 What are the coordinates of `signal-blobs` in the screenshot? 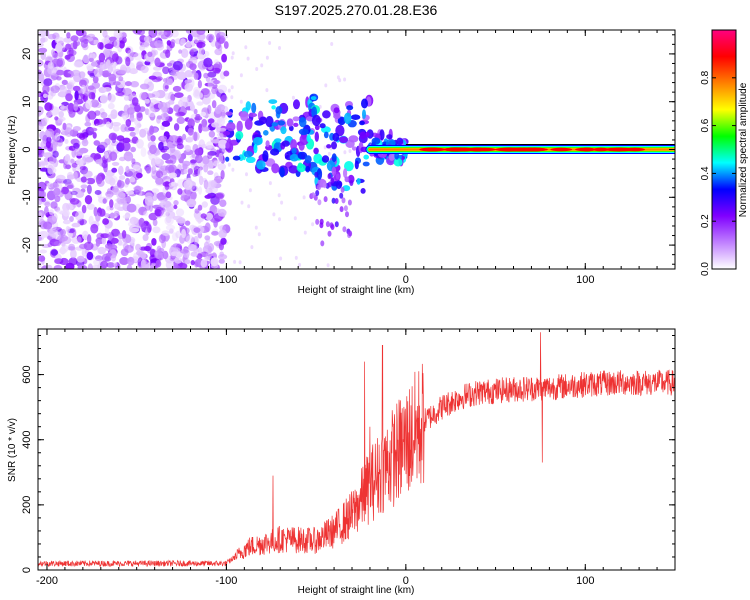 It's located at (316, 170).